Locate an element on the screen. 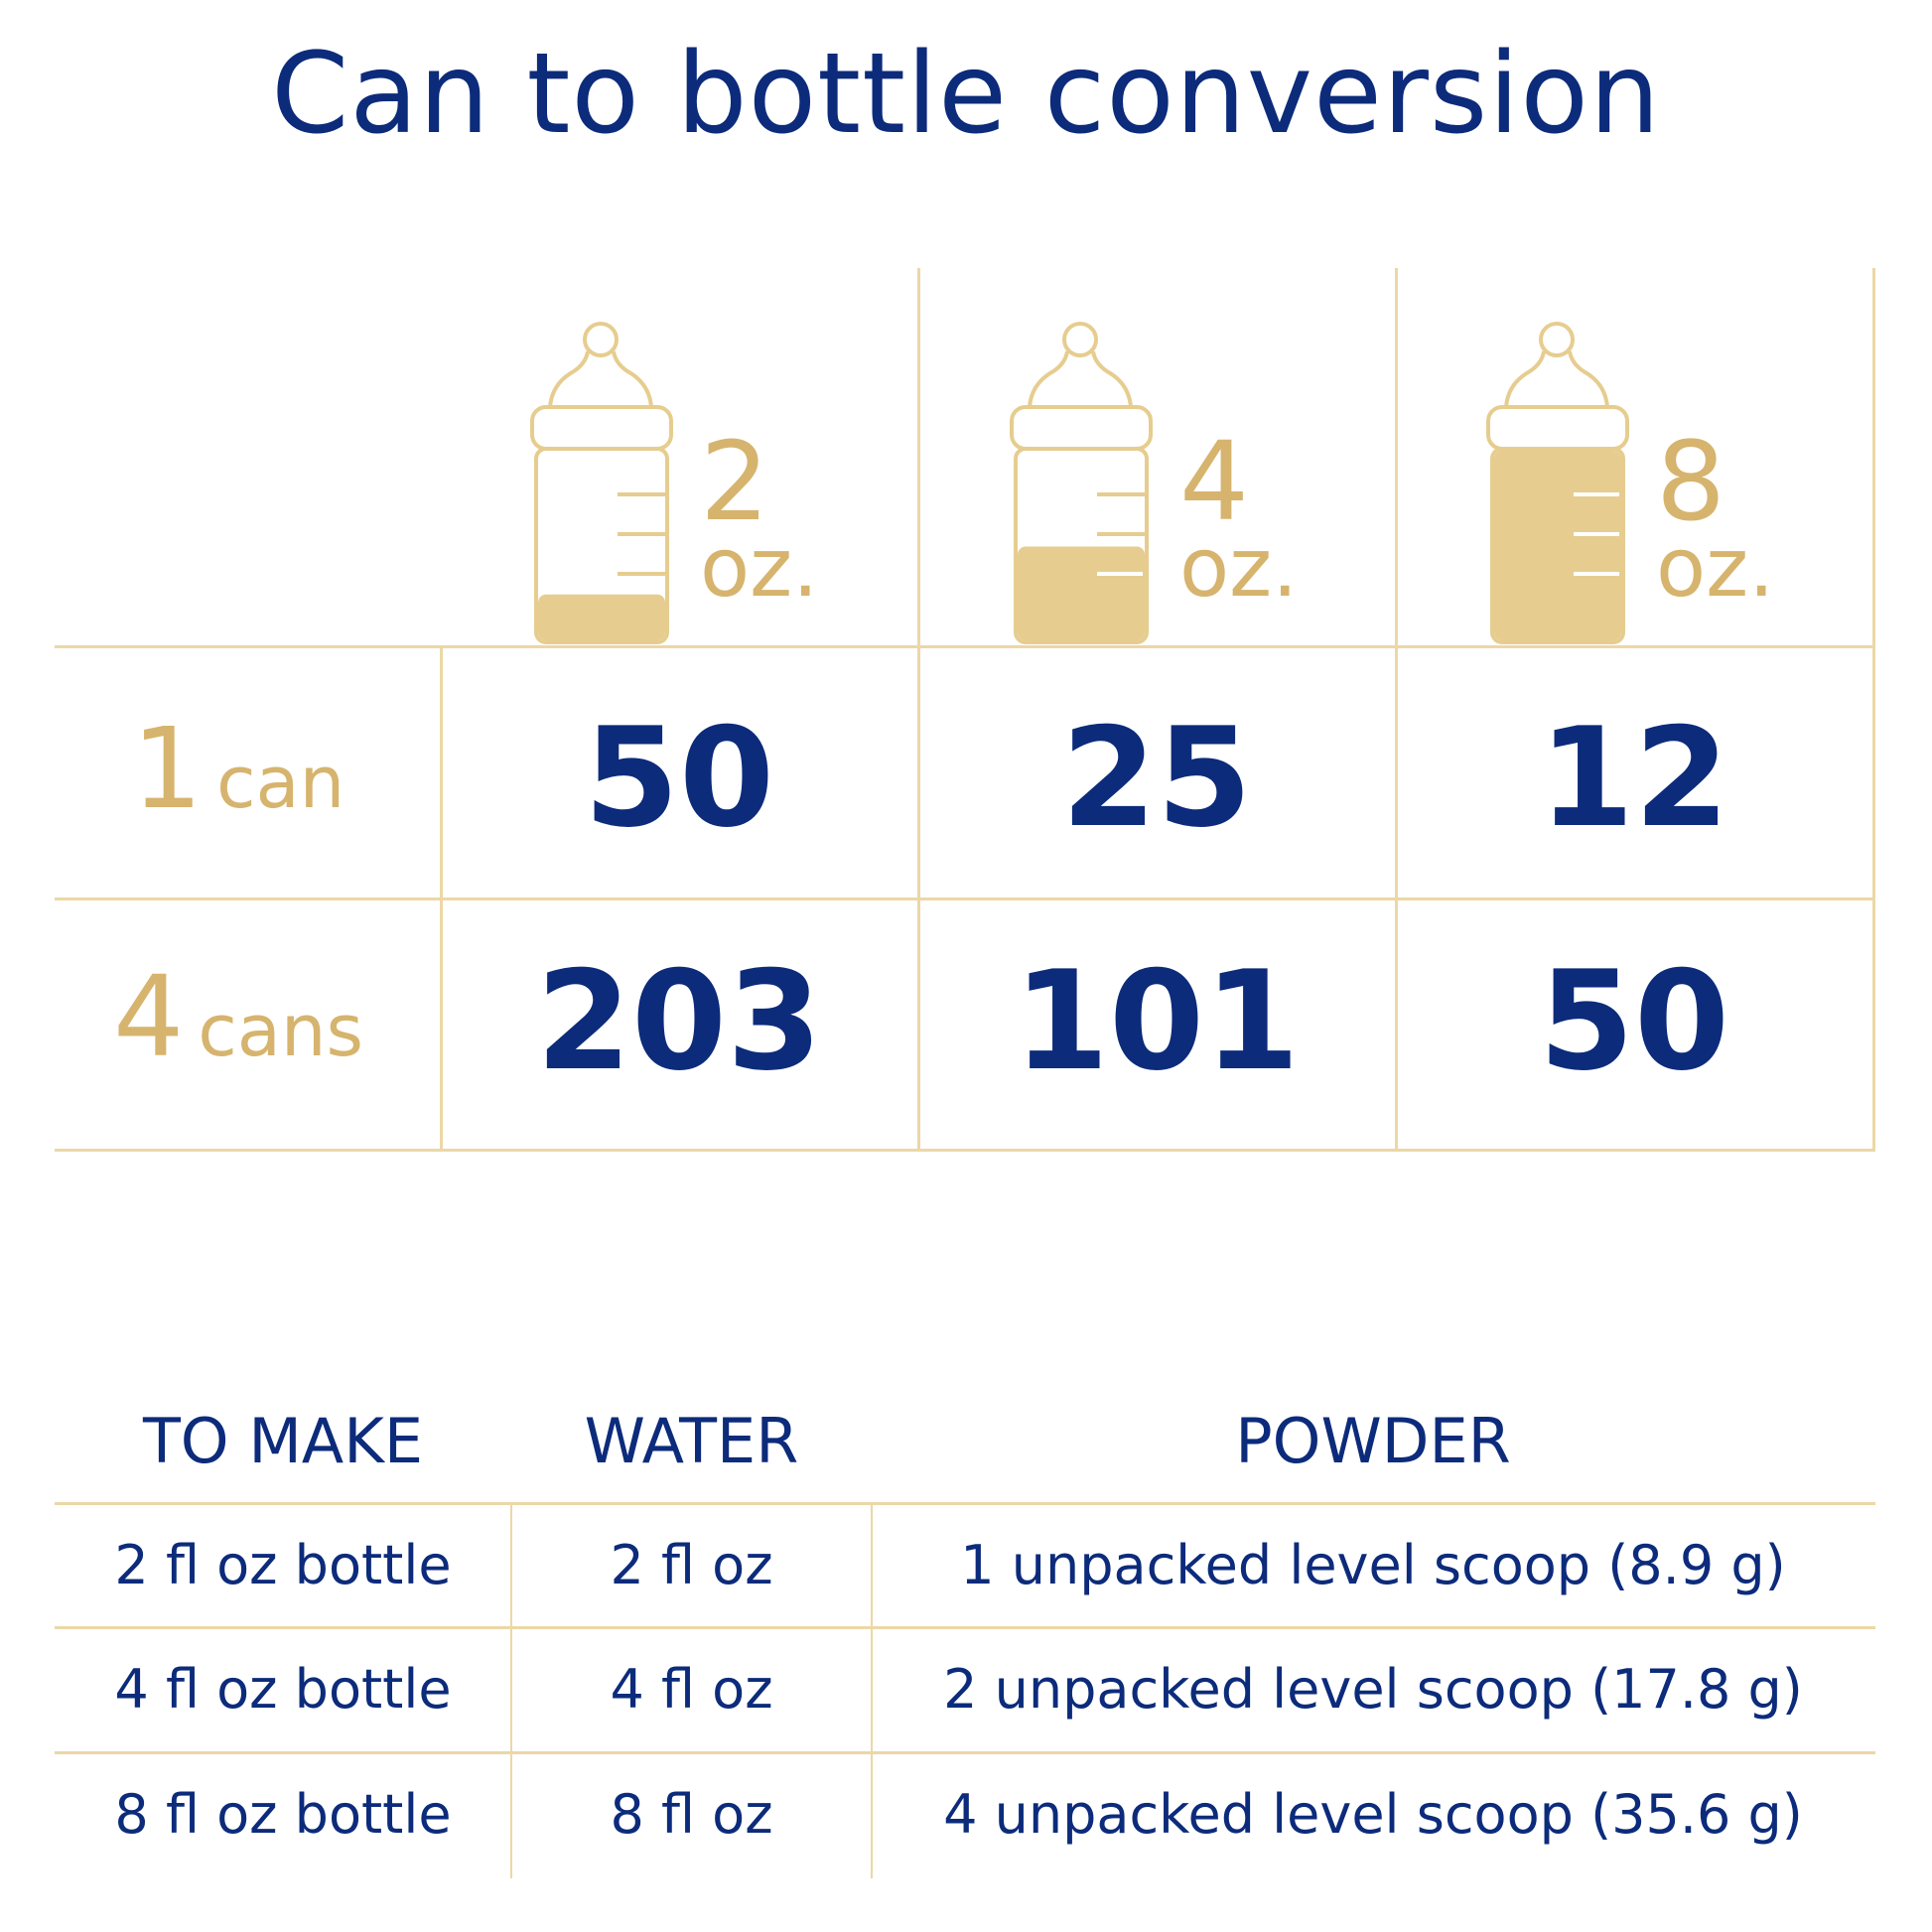  table-cell: 4 unpacked level scoop (35.6 g) is located at coordinates (1373, 1815).